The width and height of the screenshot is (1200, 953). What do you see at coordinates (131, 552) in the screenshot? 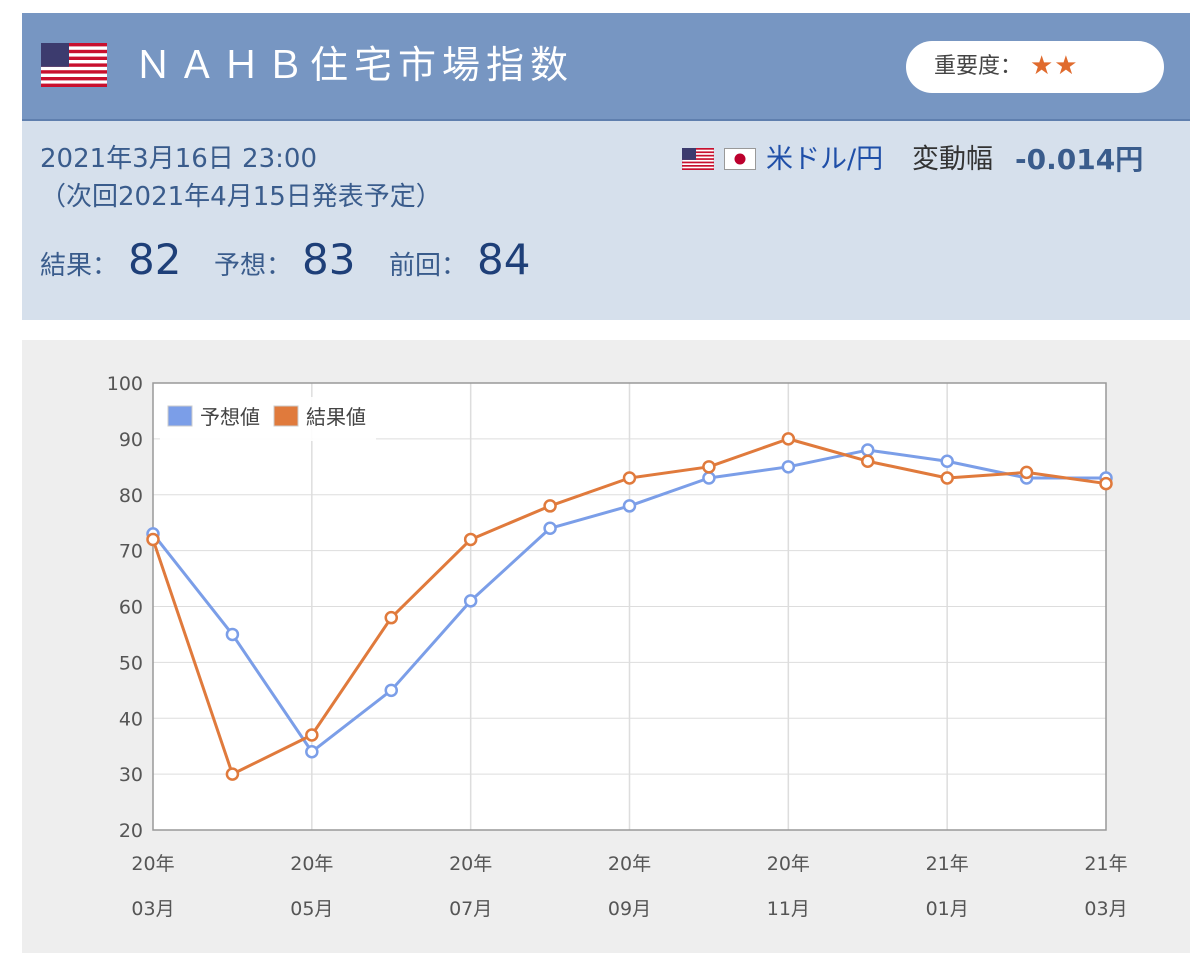
I see `y-tick-label: 70` at bounding box center [131, 552].